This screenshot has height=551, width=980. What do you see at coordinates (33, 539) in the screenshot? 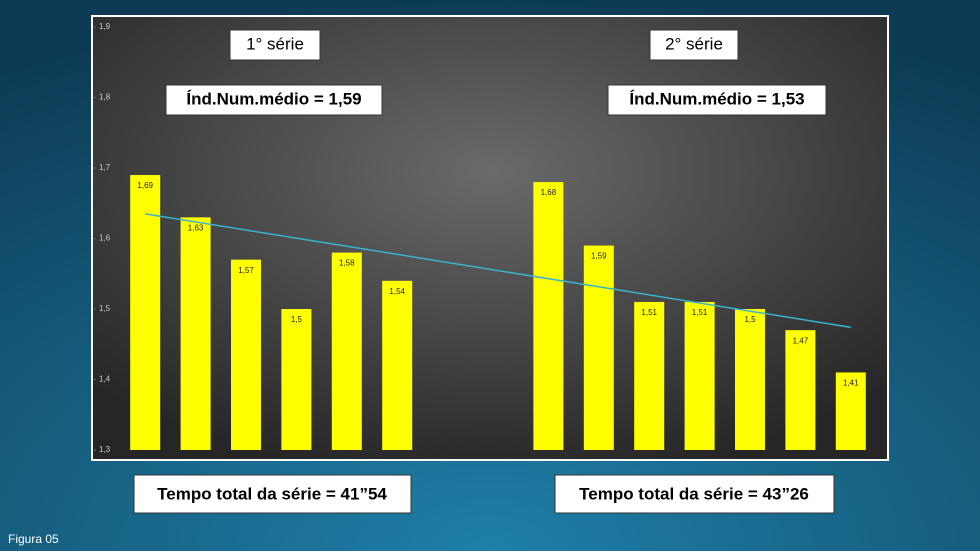
I see `figure-caption: Figura 05` at bounding box center [33, 539].